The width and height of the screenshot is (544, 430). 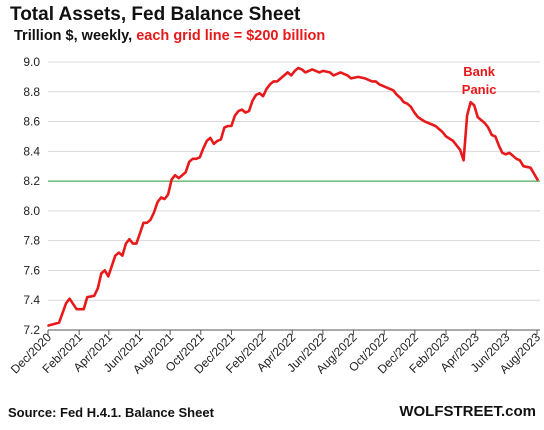 I want to click on y-tick-label: 7.2, so click(x=31, y=330).